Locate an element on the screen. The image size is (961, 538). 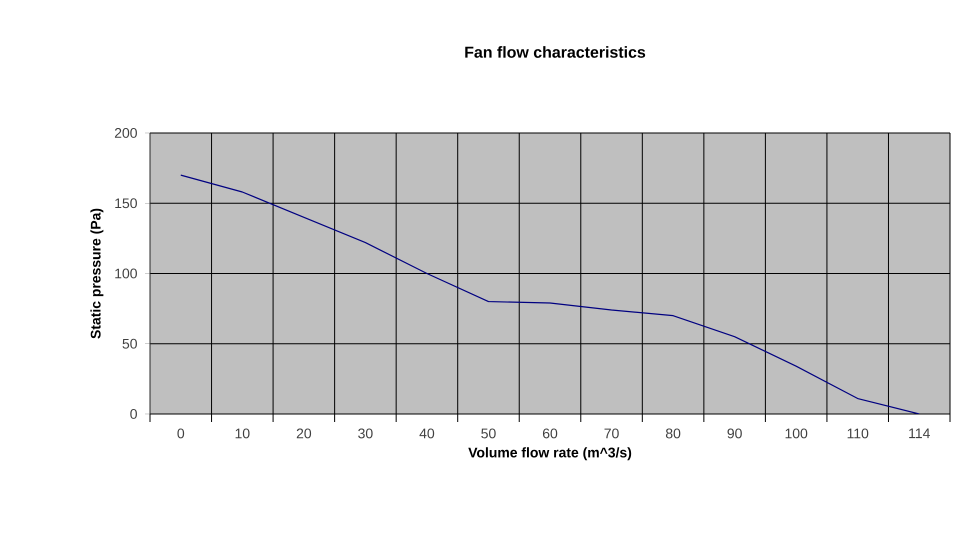
y-tick-label: 200 is located at coordinates (125, 133).